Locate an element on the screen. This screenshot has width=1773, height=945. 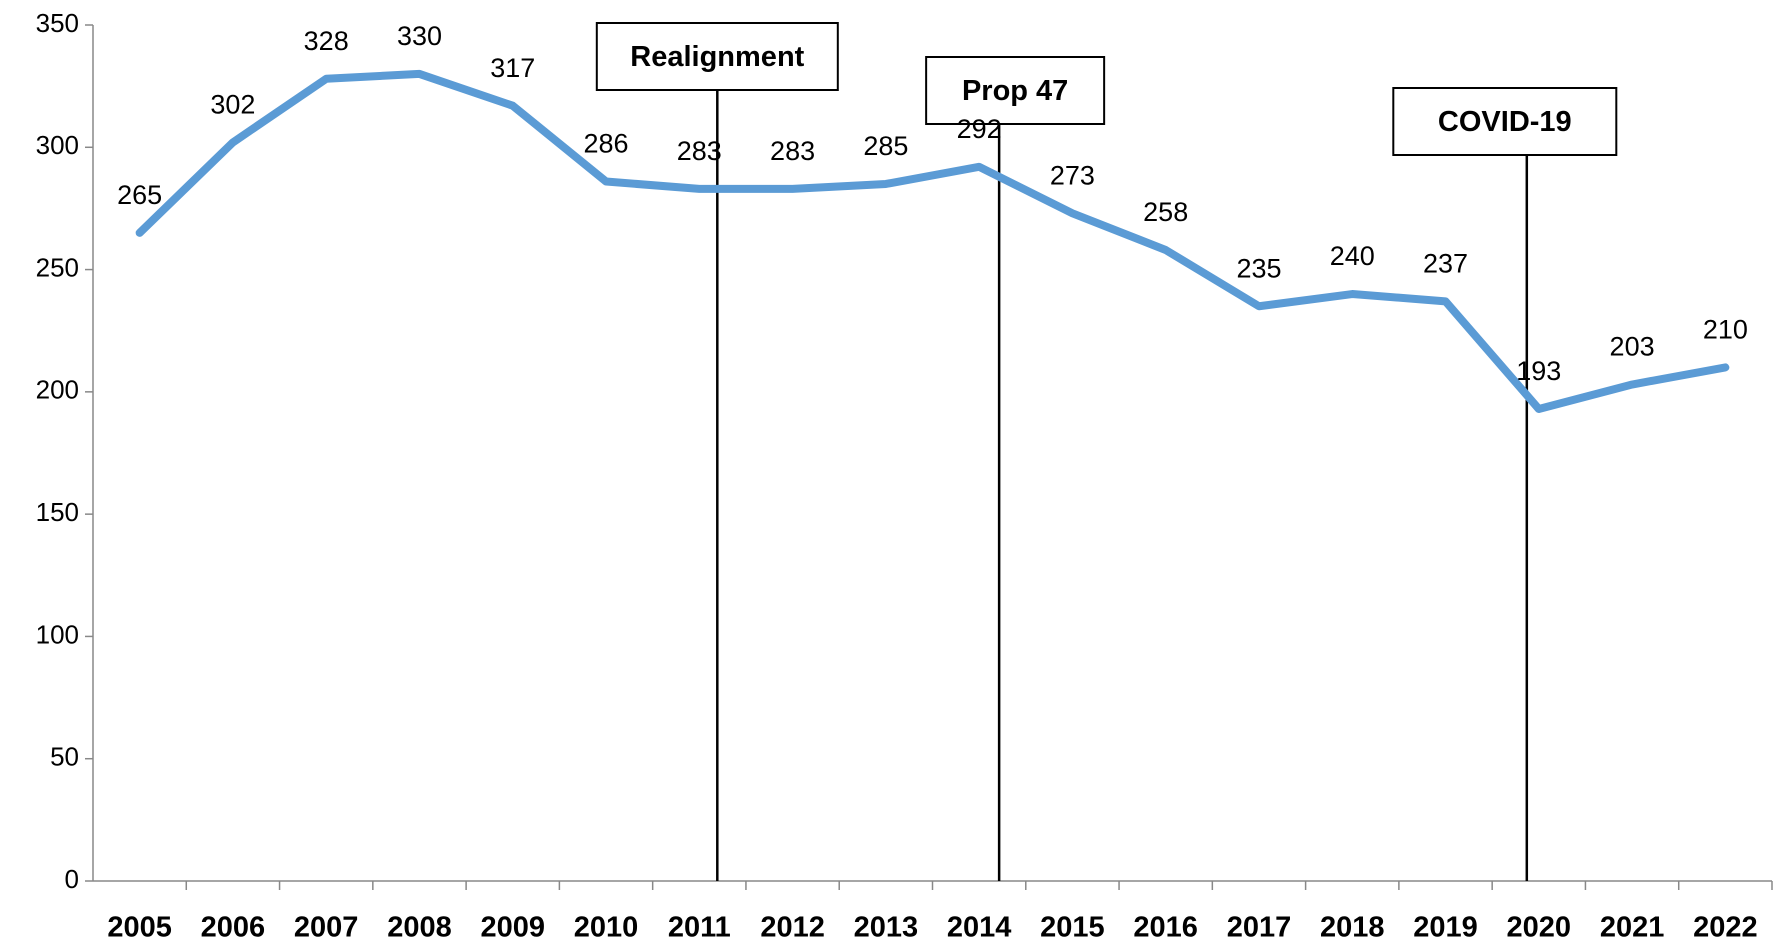
data-label: 328 is located at coordinates (326, 41).